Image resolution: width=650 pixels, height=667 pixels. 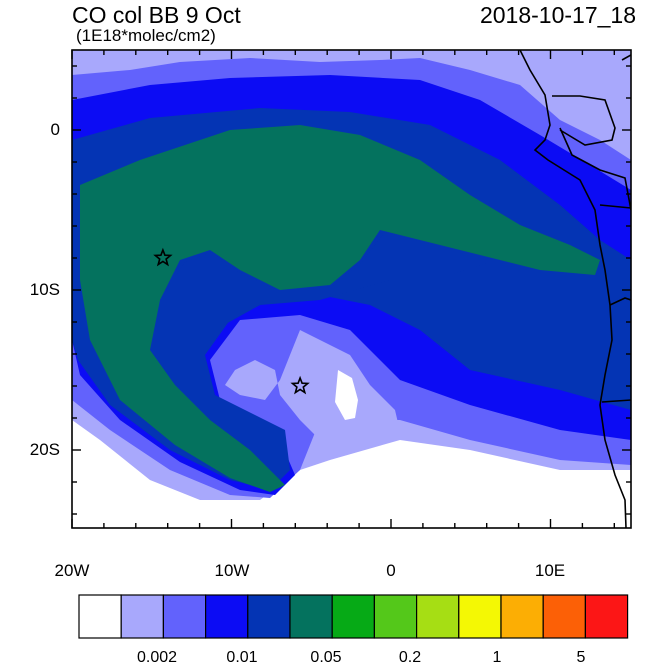 What do you see at coordinates (557, 15) in the screenshot?
I see `timestamp: 2018-10-17_18` at bounding box center [557, 15].